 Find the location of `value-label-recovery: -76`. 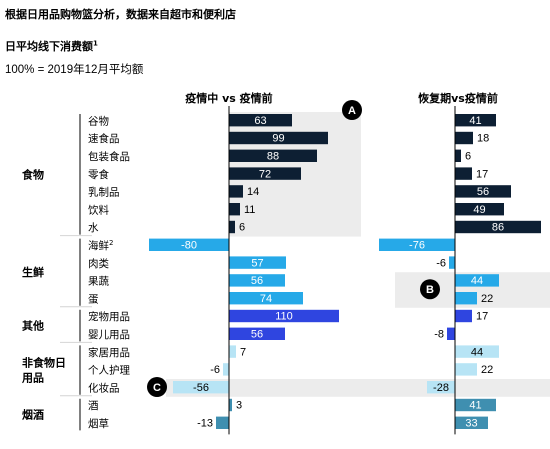

value-label-recovery: -76 is located at coordinates (417, 246).